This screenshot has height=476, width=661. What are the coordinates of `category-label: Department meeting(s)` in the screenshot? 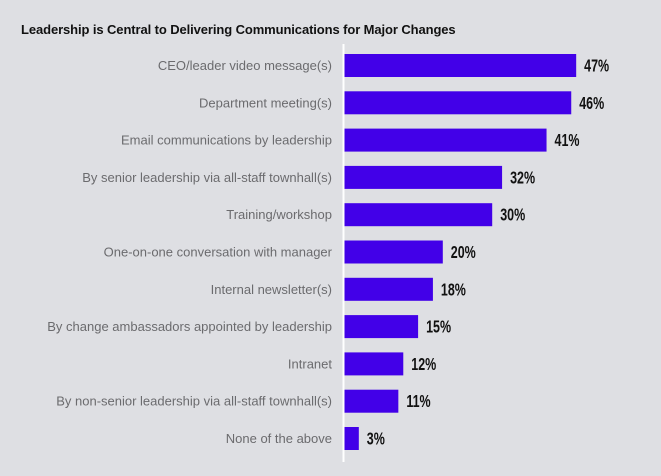 It's located at (265, 102).